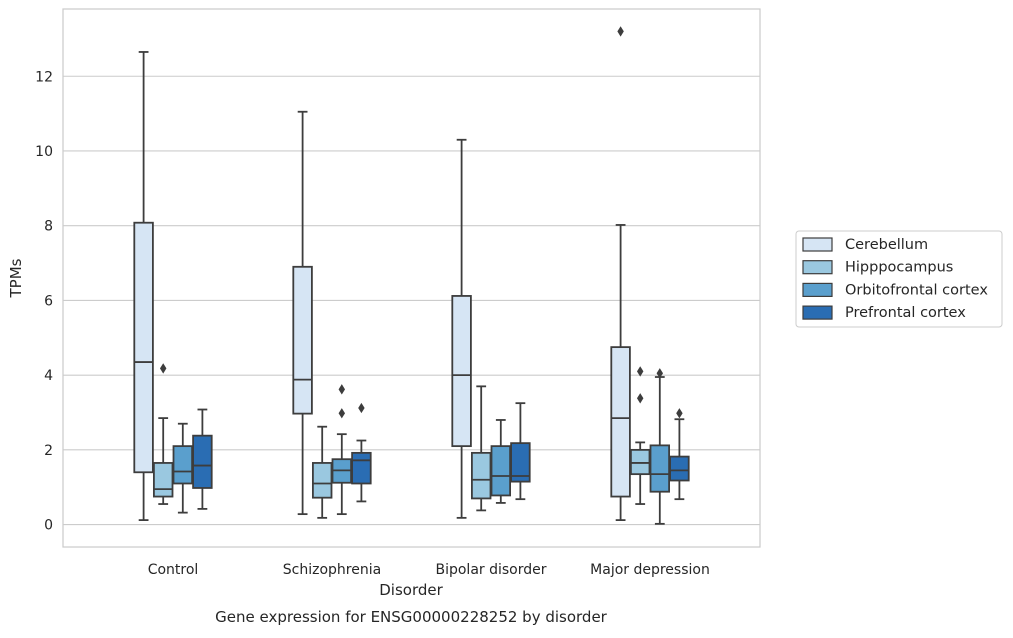 This screenshot has height=638, width=1013. I want to click on legend-label: Prefrontal cortex, so click(905, 313).